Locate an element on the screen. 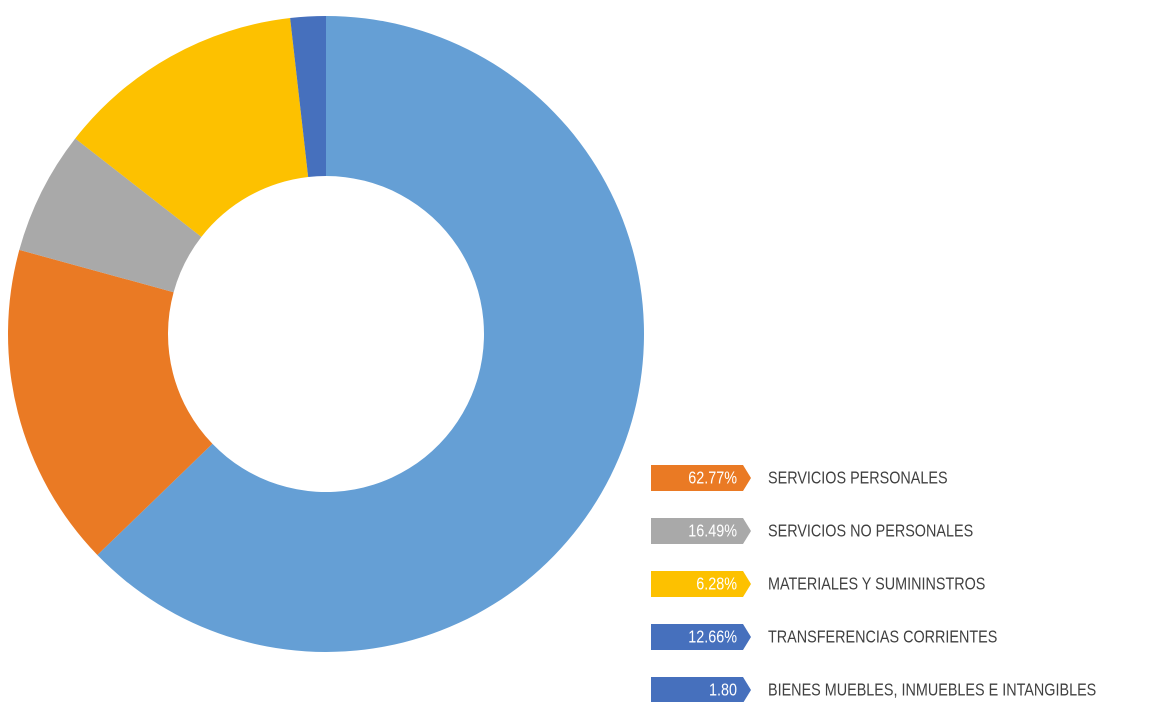  badge-text-group: 62.77% is located at coordinates (712, 478).